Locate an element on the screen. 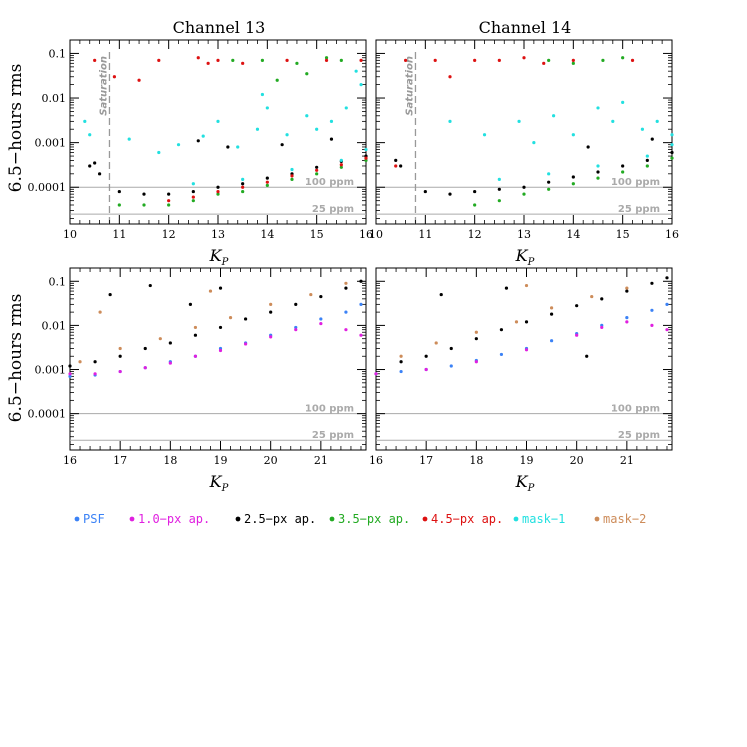 Image resolution: width=747 pixels, height=747 pixels. panel-channel-14-bright: 100 ppm 25 ppm Saturation 10 11 12 13 14 15 16 is located at coordinates (524, 140).